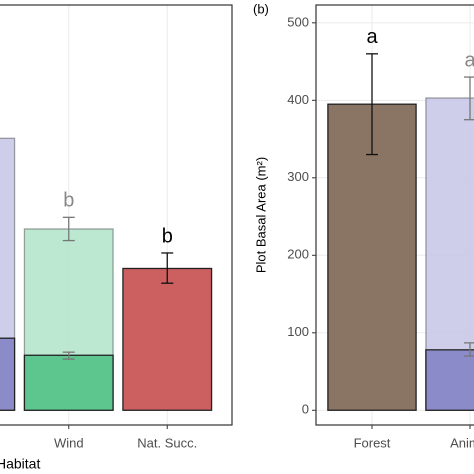 This screenshot has width=474, height=474. I want to click on y-tick-label: 500, so click(298, 21).